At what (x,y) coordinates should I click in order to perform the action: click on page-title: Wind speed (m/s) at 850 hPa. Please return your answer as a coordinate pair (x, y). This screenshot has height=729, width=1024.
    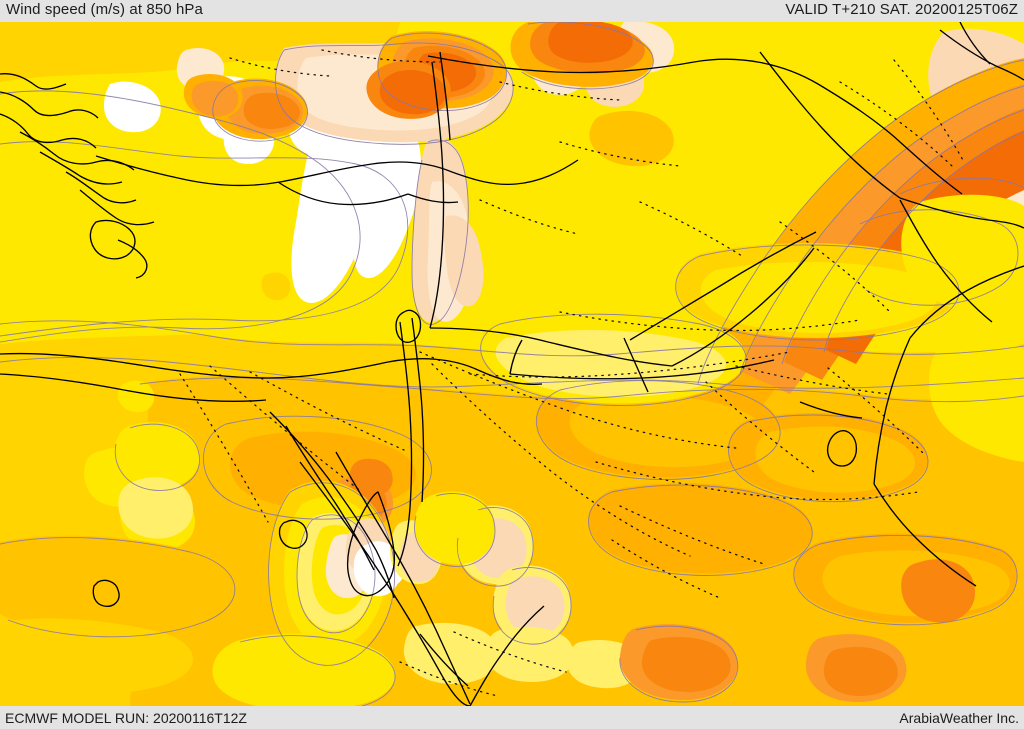
    Looking at the image, I should click on (104, 9).